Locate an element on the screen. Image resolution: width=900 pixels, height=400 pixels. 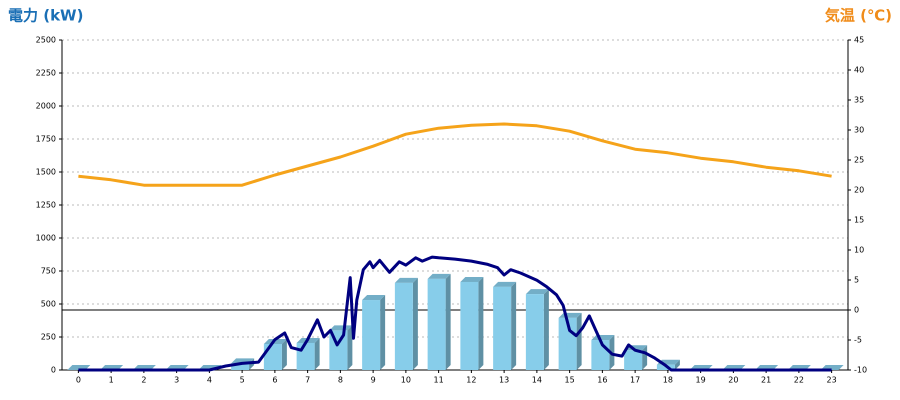
x-tick-label: 19 is located at coordinates (701, 380).